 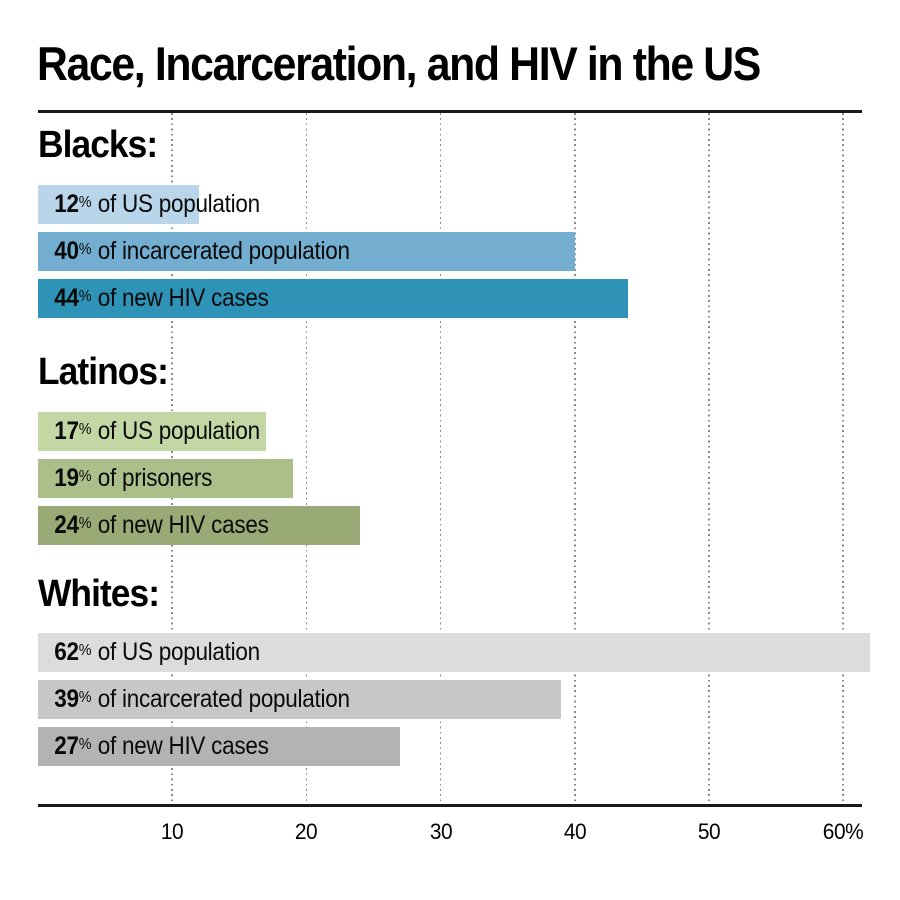 What do you see at coordinates (66, 298) in the screenshot?
I see `bar-value: 44` at bounding box center [66, 298].